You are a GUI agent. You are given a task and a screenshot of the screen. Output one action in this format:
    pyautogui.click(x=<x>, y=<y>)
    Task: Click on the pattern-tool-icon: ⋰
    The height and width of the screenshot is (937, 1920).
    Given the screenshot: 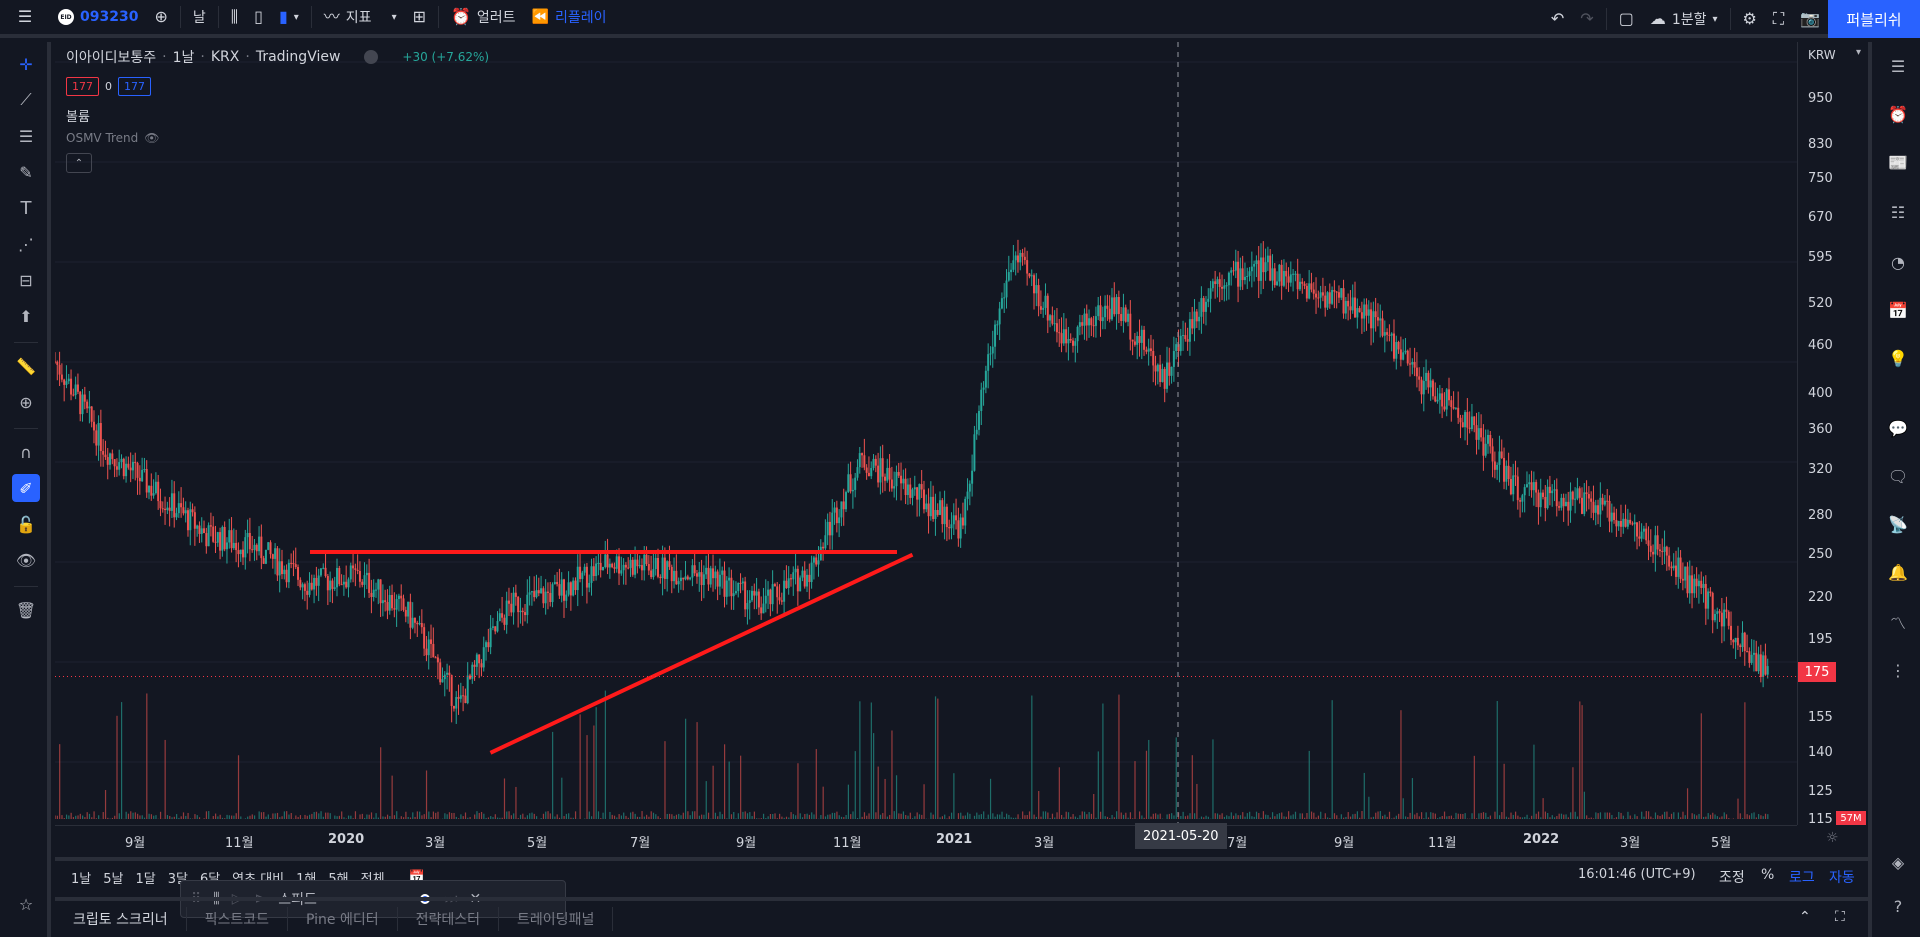 What is the action you would take?
    pyautogui.click(x=26, y=244)
    